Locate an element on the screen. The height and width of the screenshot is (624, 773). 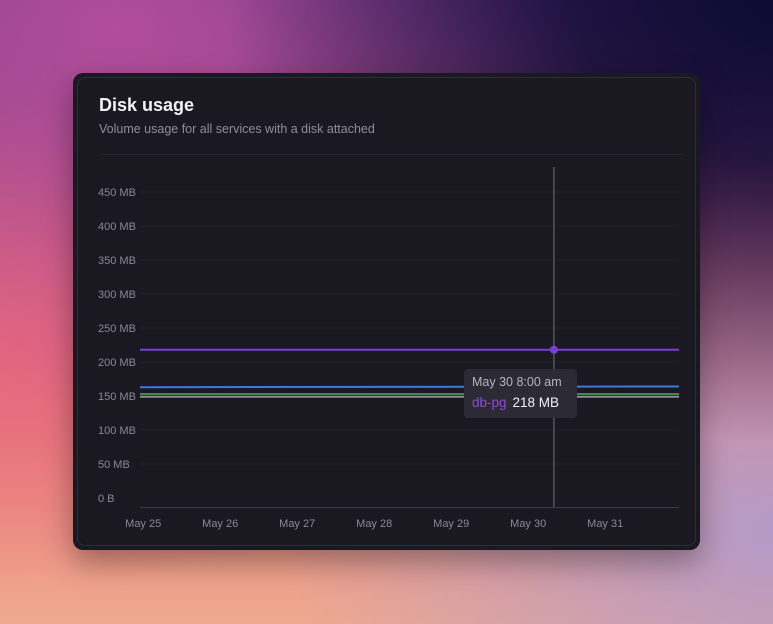
y-tick-label: 400 MB is located at coordinates (117, 227).